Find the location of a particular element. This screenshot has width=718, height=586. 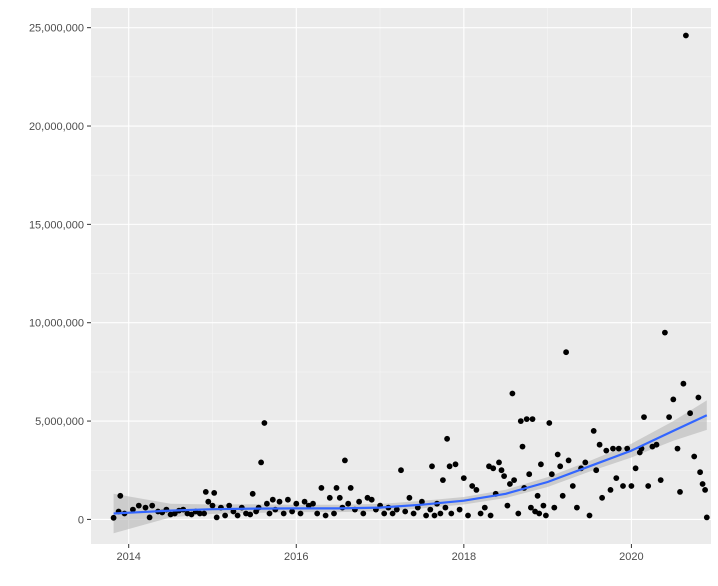

x-axis: 2014 2016 2018 2020 is located at coordinates (380, 553).